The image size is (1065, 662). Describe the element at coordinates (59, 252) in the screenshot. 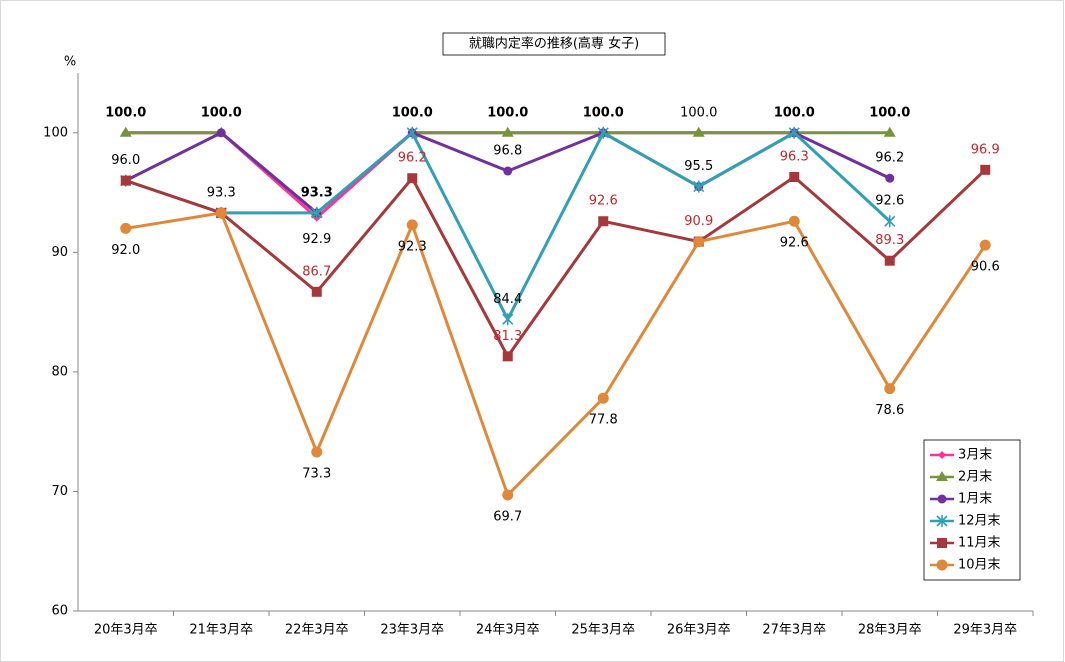

I see `y-tick-label: 90` at that location.